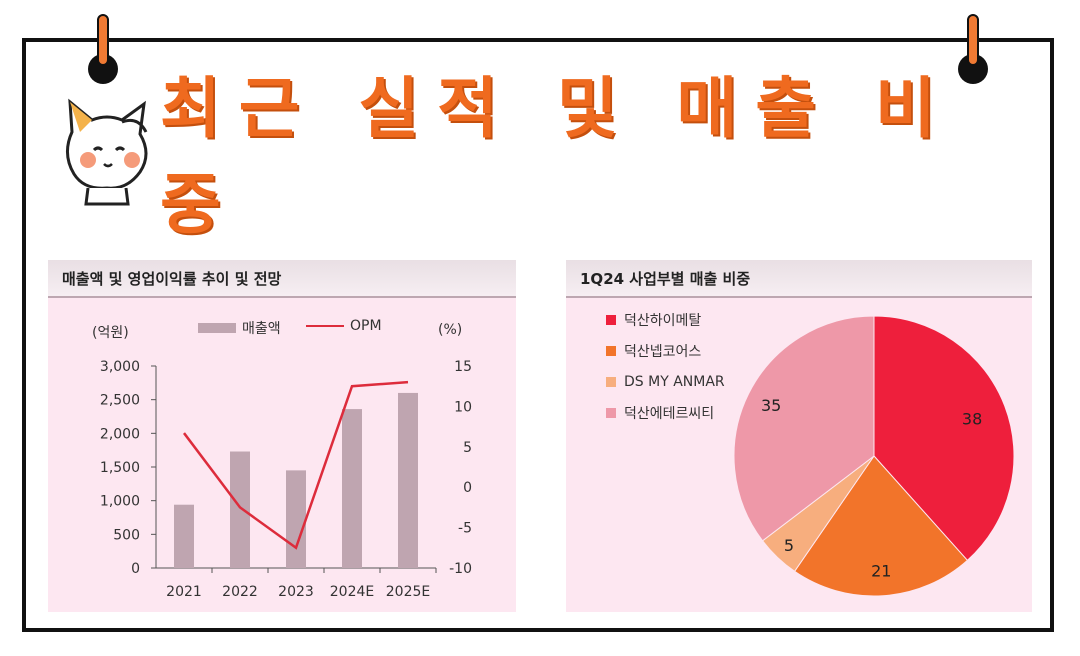  I want to click on segment-pie-chart: 38 21 5 35, so click(874, 456).